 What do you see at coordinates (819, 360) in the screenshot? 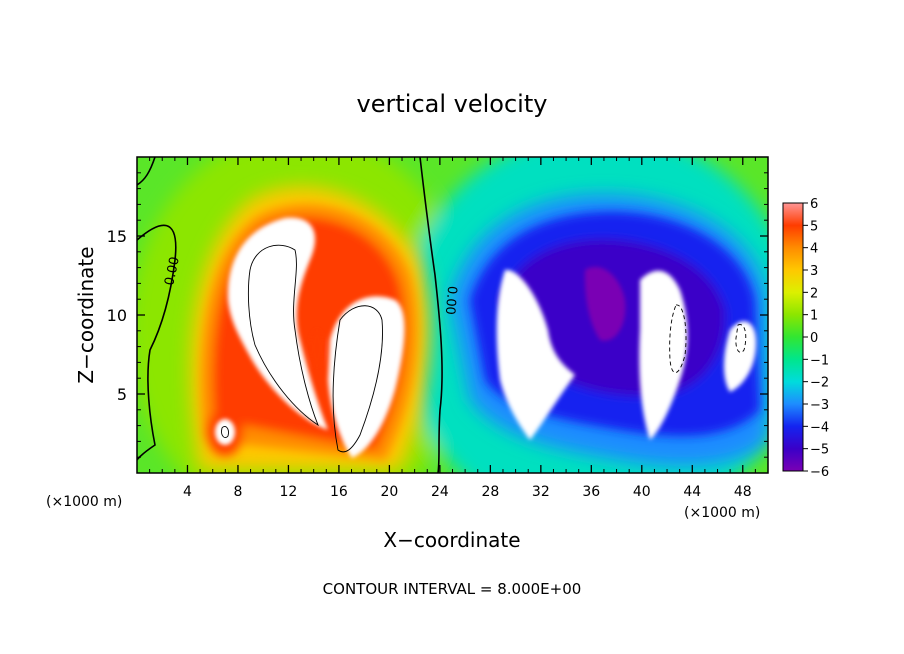
I see `colorbar-tick-label: −1` at bounding box center [819, 360].